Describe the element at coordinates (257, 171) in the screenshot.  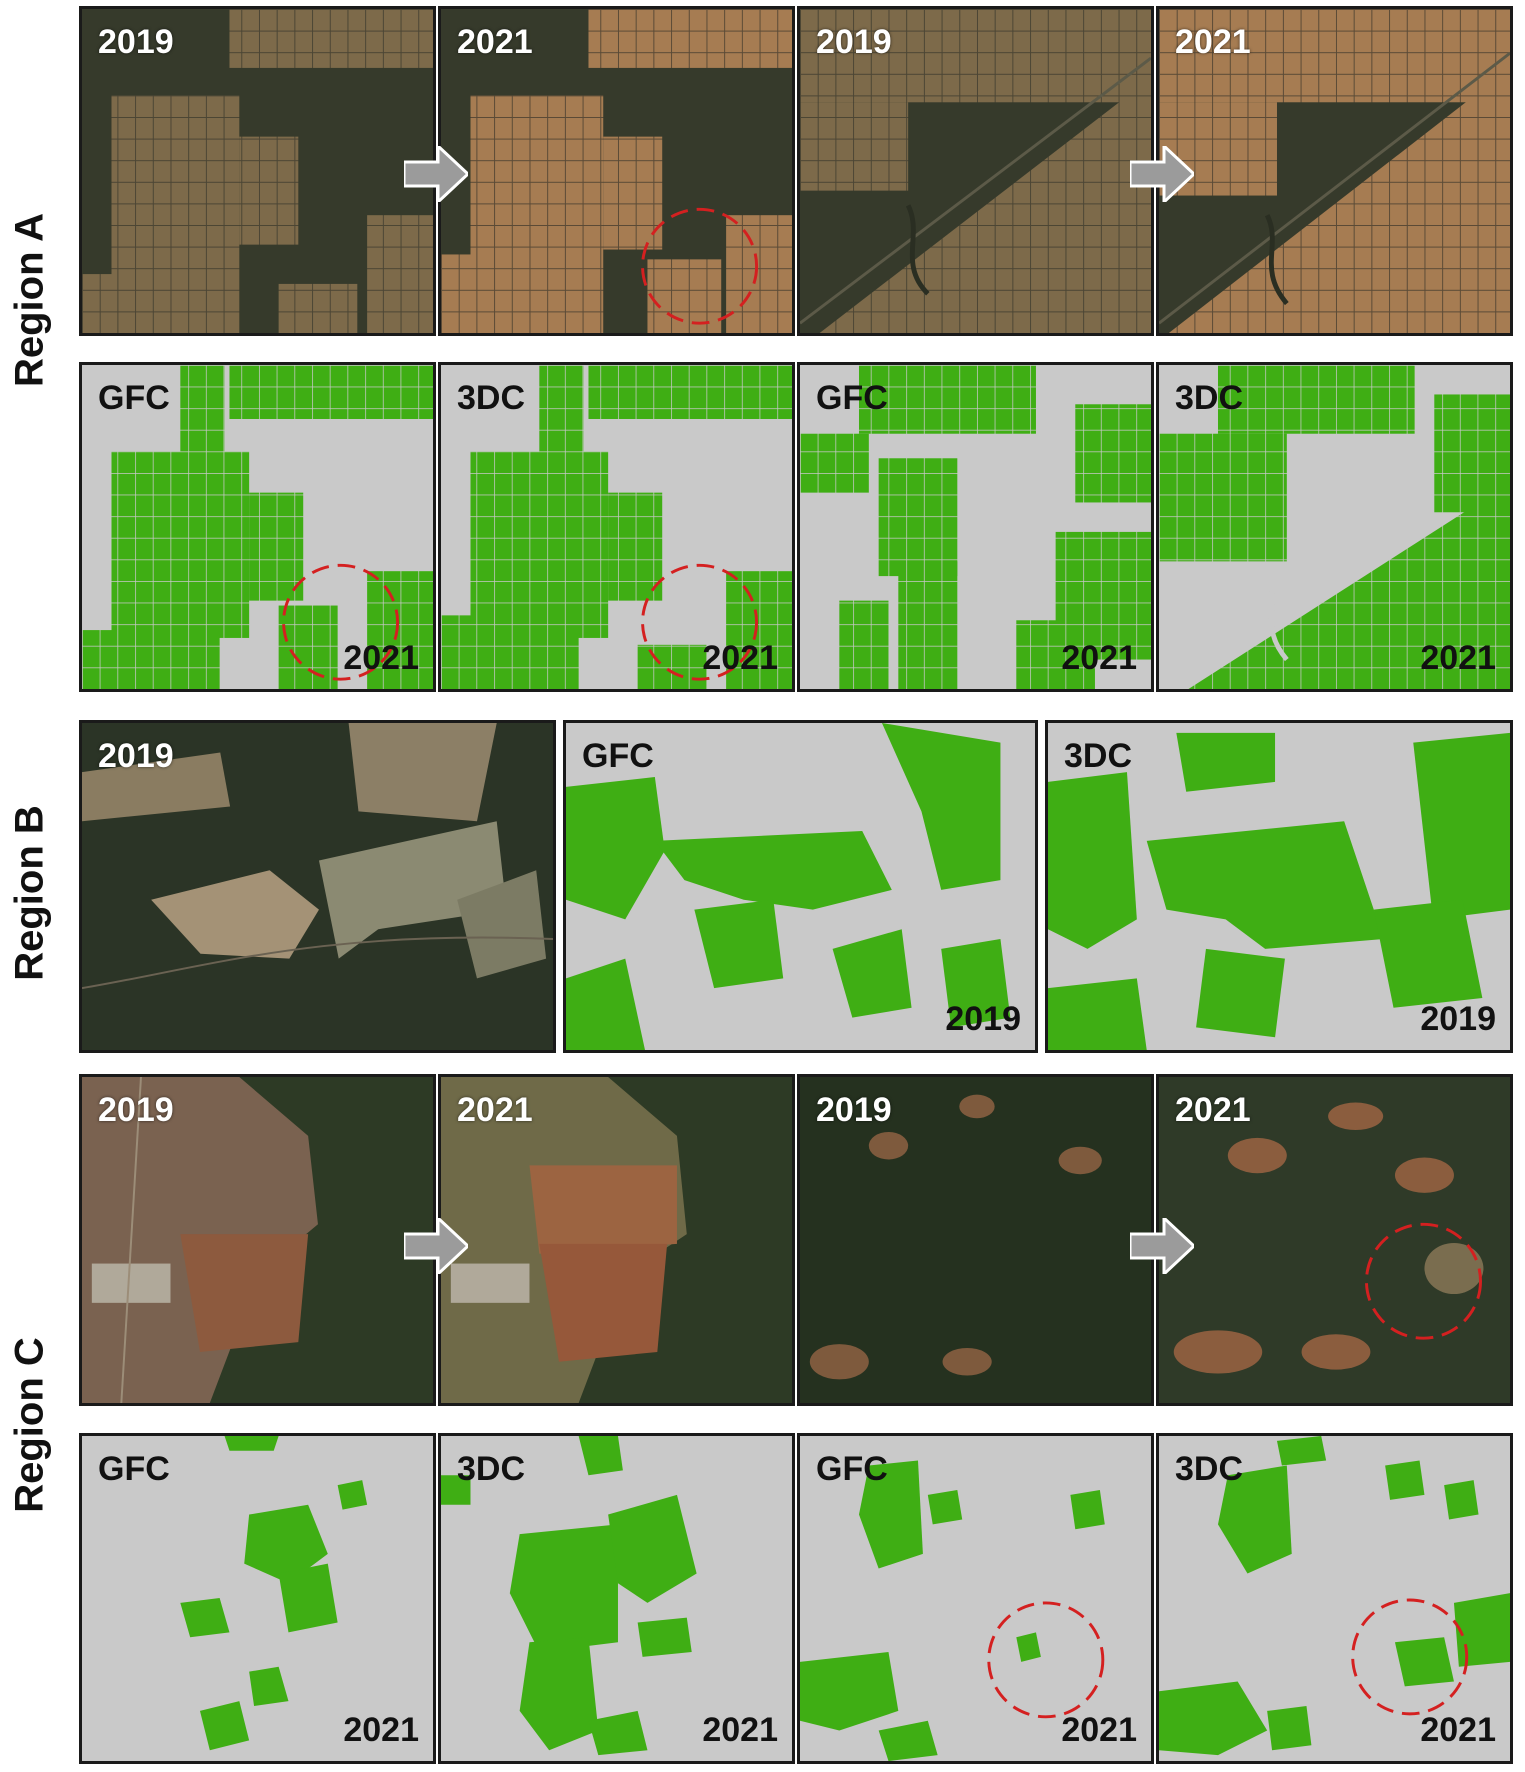
I see `region-a-image-1: 2019` at that location.